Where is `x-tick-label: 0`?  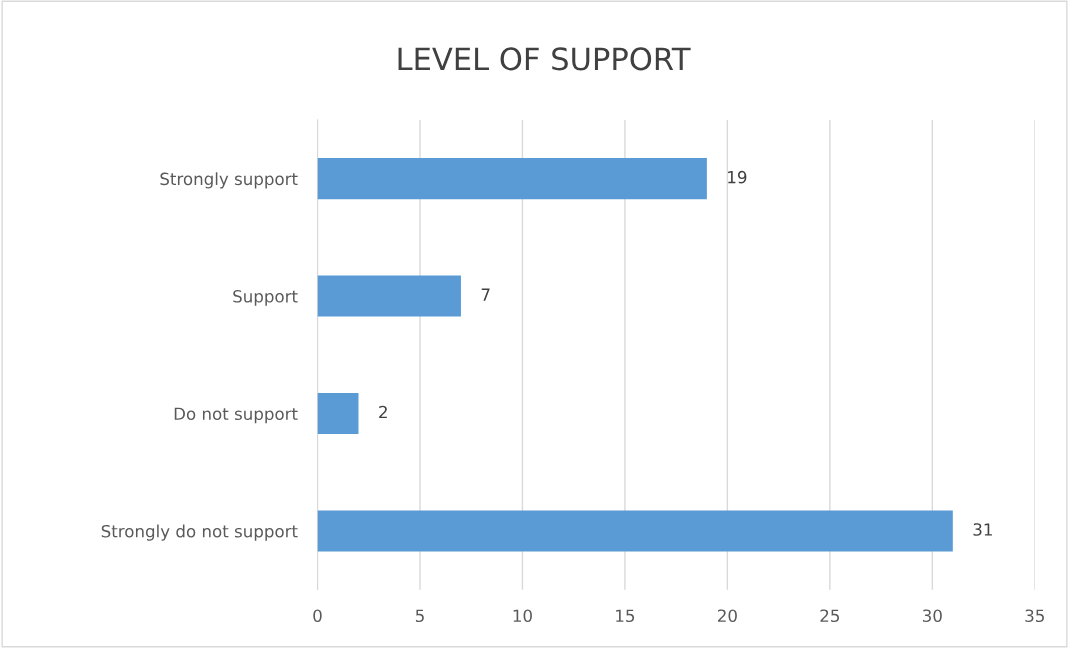 x-tick-label: 0 is located at coordinates (317, 616).